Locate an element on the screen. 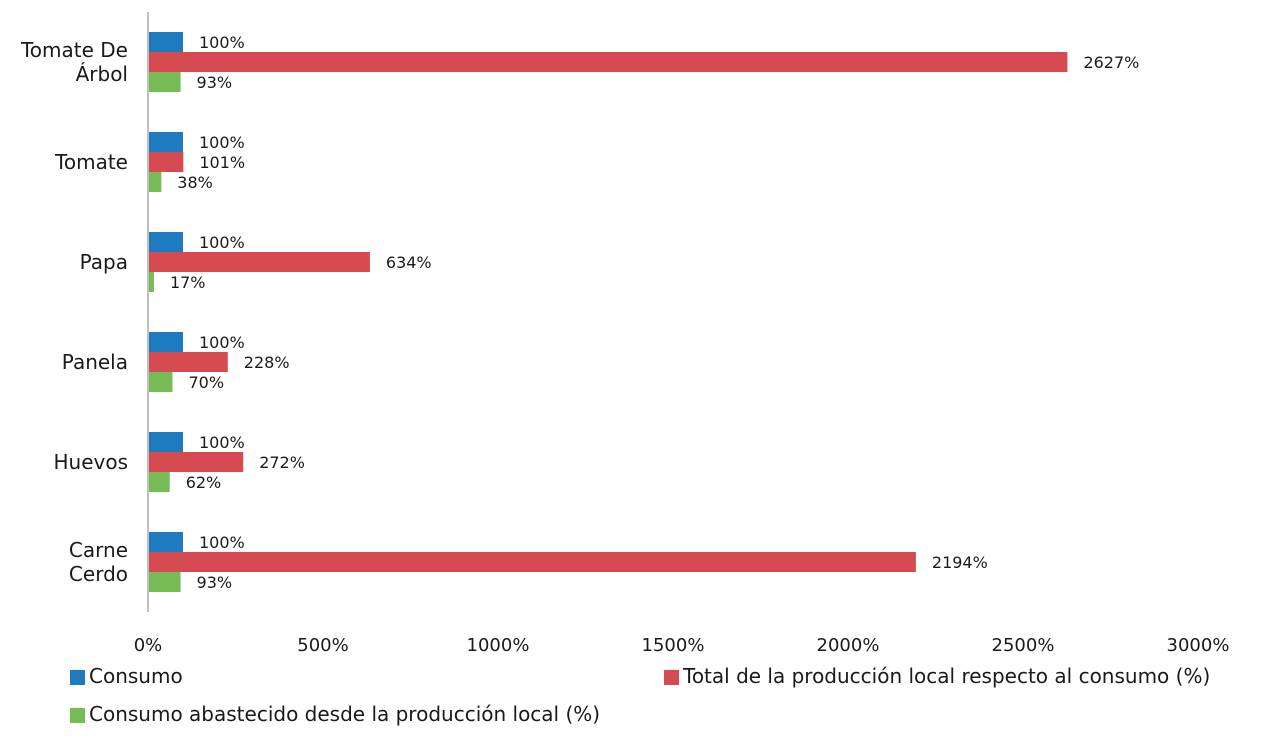  data-label-3-4: 70% is located at coordinates (207, 382).